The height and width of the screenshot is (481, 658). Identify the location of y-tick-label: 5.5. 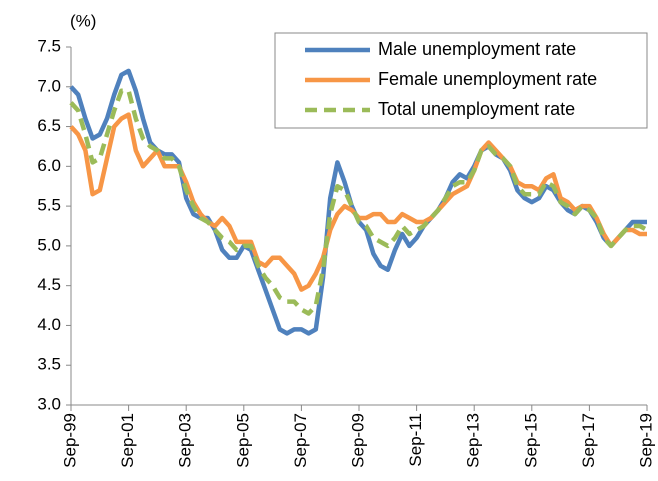
(49, 205).